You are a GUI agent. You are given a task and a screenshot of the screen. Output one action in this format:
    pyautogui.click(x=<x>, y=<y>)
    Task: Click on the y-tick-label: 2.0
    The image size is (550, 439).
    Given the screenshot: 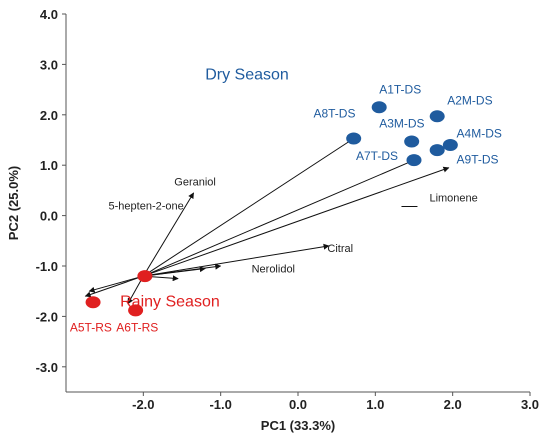 What is the action you would take?
    pyautogui.click(x=49, y=115)
    